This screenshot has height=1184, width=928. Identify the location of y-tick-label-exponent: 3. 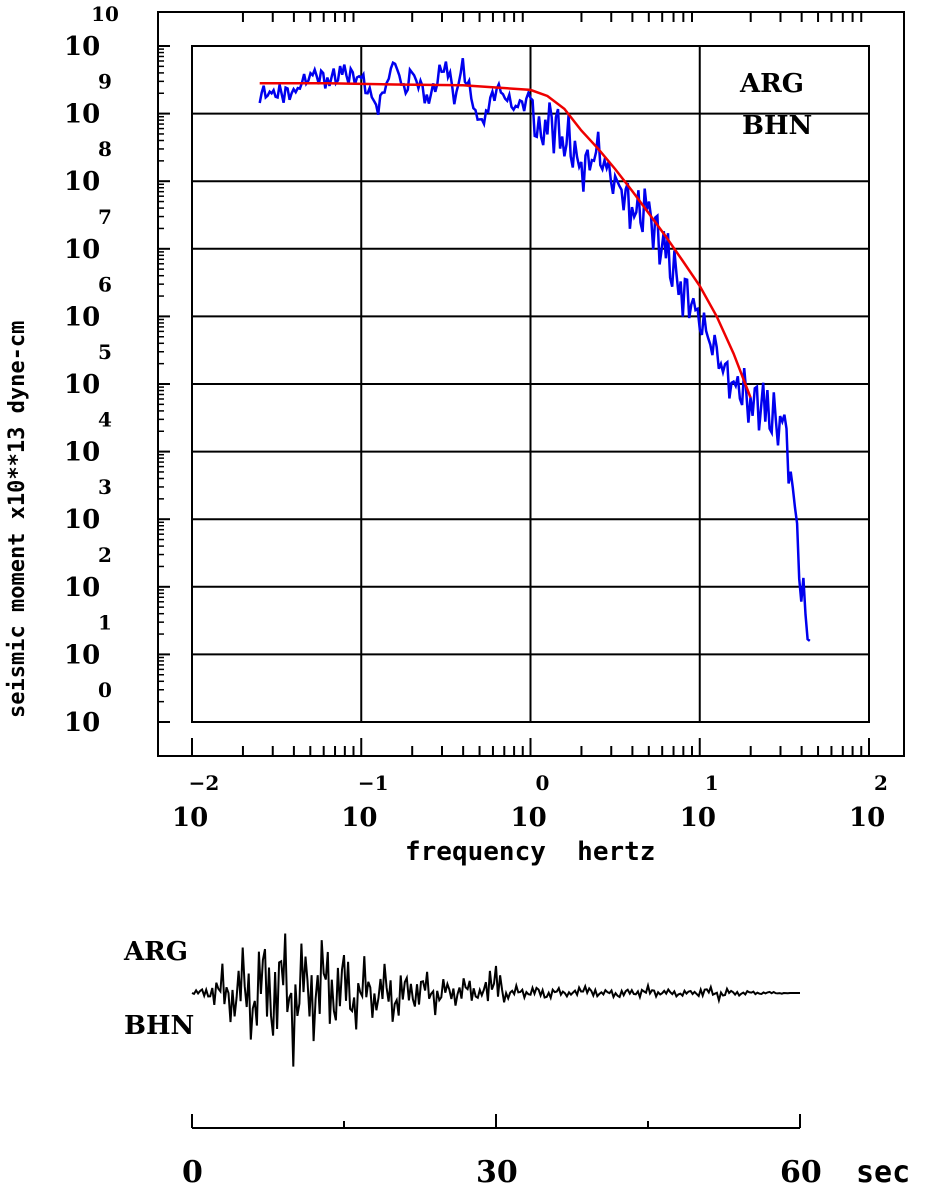
(105, 487).